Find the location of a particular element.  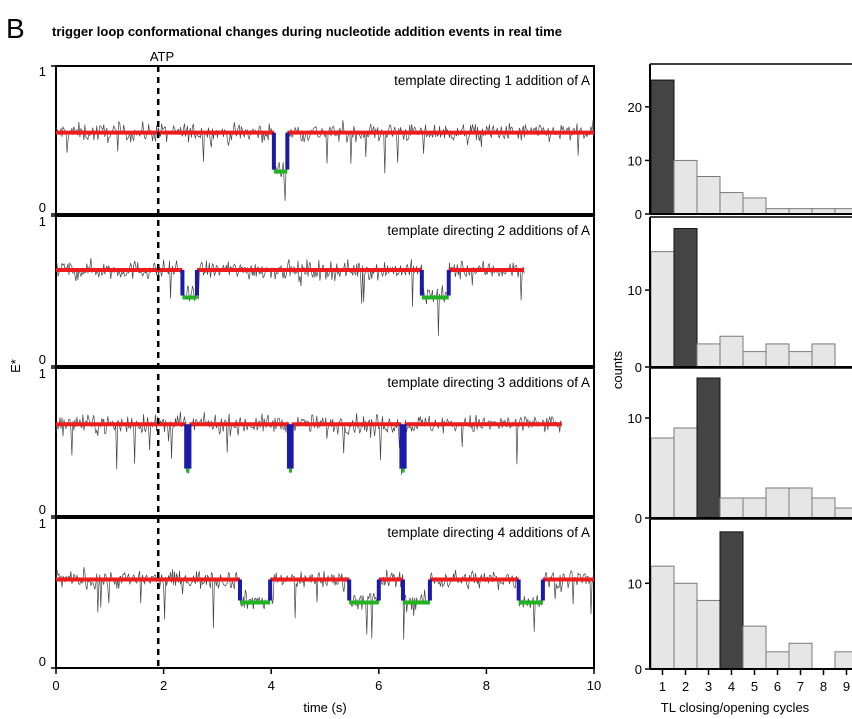

x-tick-label: 4 is located at coordinates (271, 685).